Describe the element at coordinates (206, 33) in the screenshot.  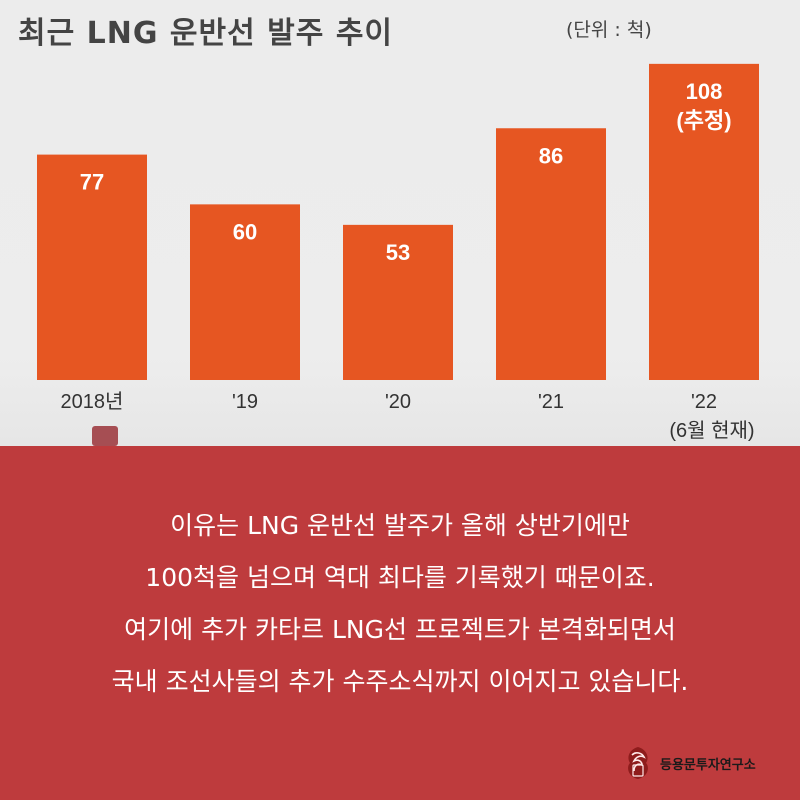
I see `chart-title: 최근 LNG 운반선 발주 추이` at that location.